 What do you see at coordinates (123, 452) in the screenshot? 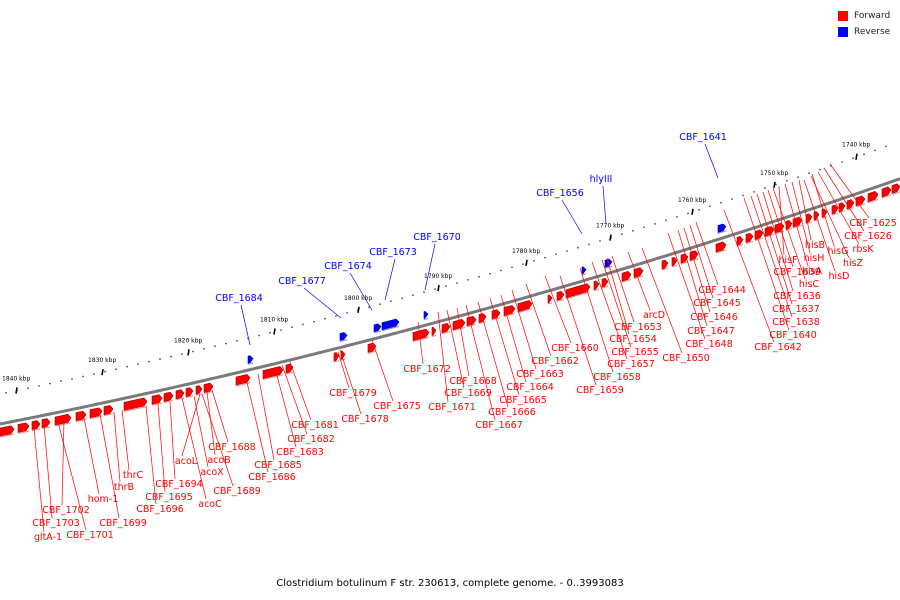
I see `gene-label-thrb: thrB` at bounding box center [123, 452].